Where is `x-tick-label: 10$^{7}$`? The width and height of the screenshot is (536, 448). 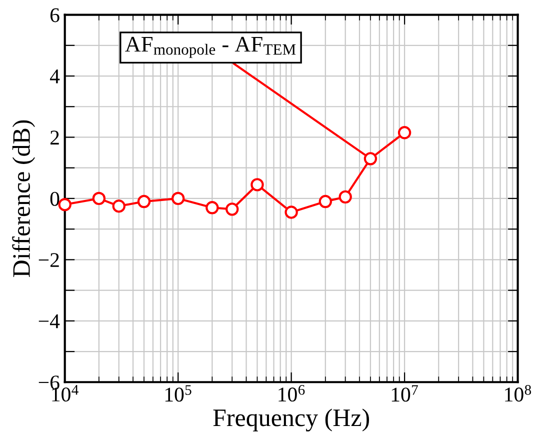 x-tick-label: 10$^{7}$ is located at coordinates (405, 393).